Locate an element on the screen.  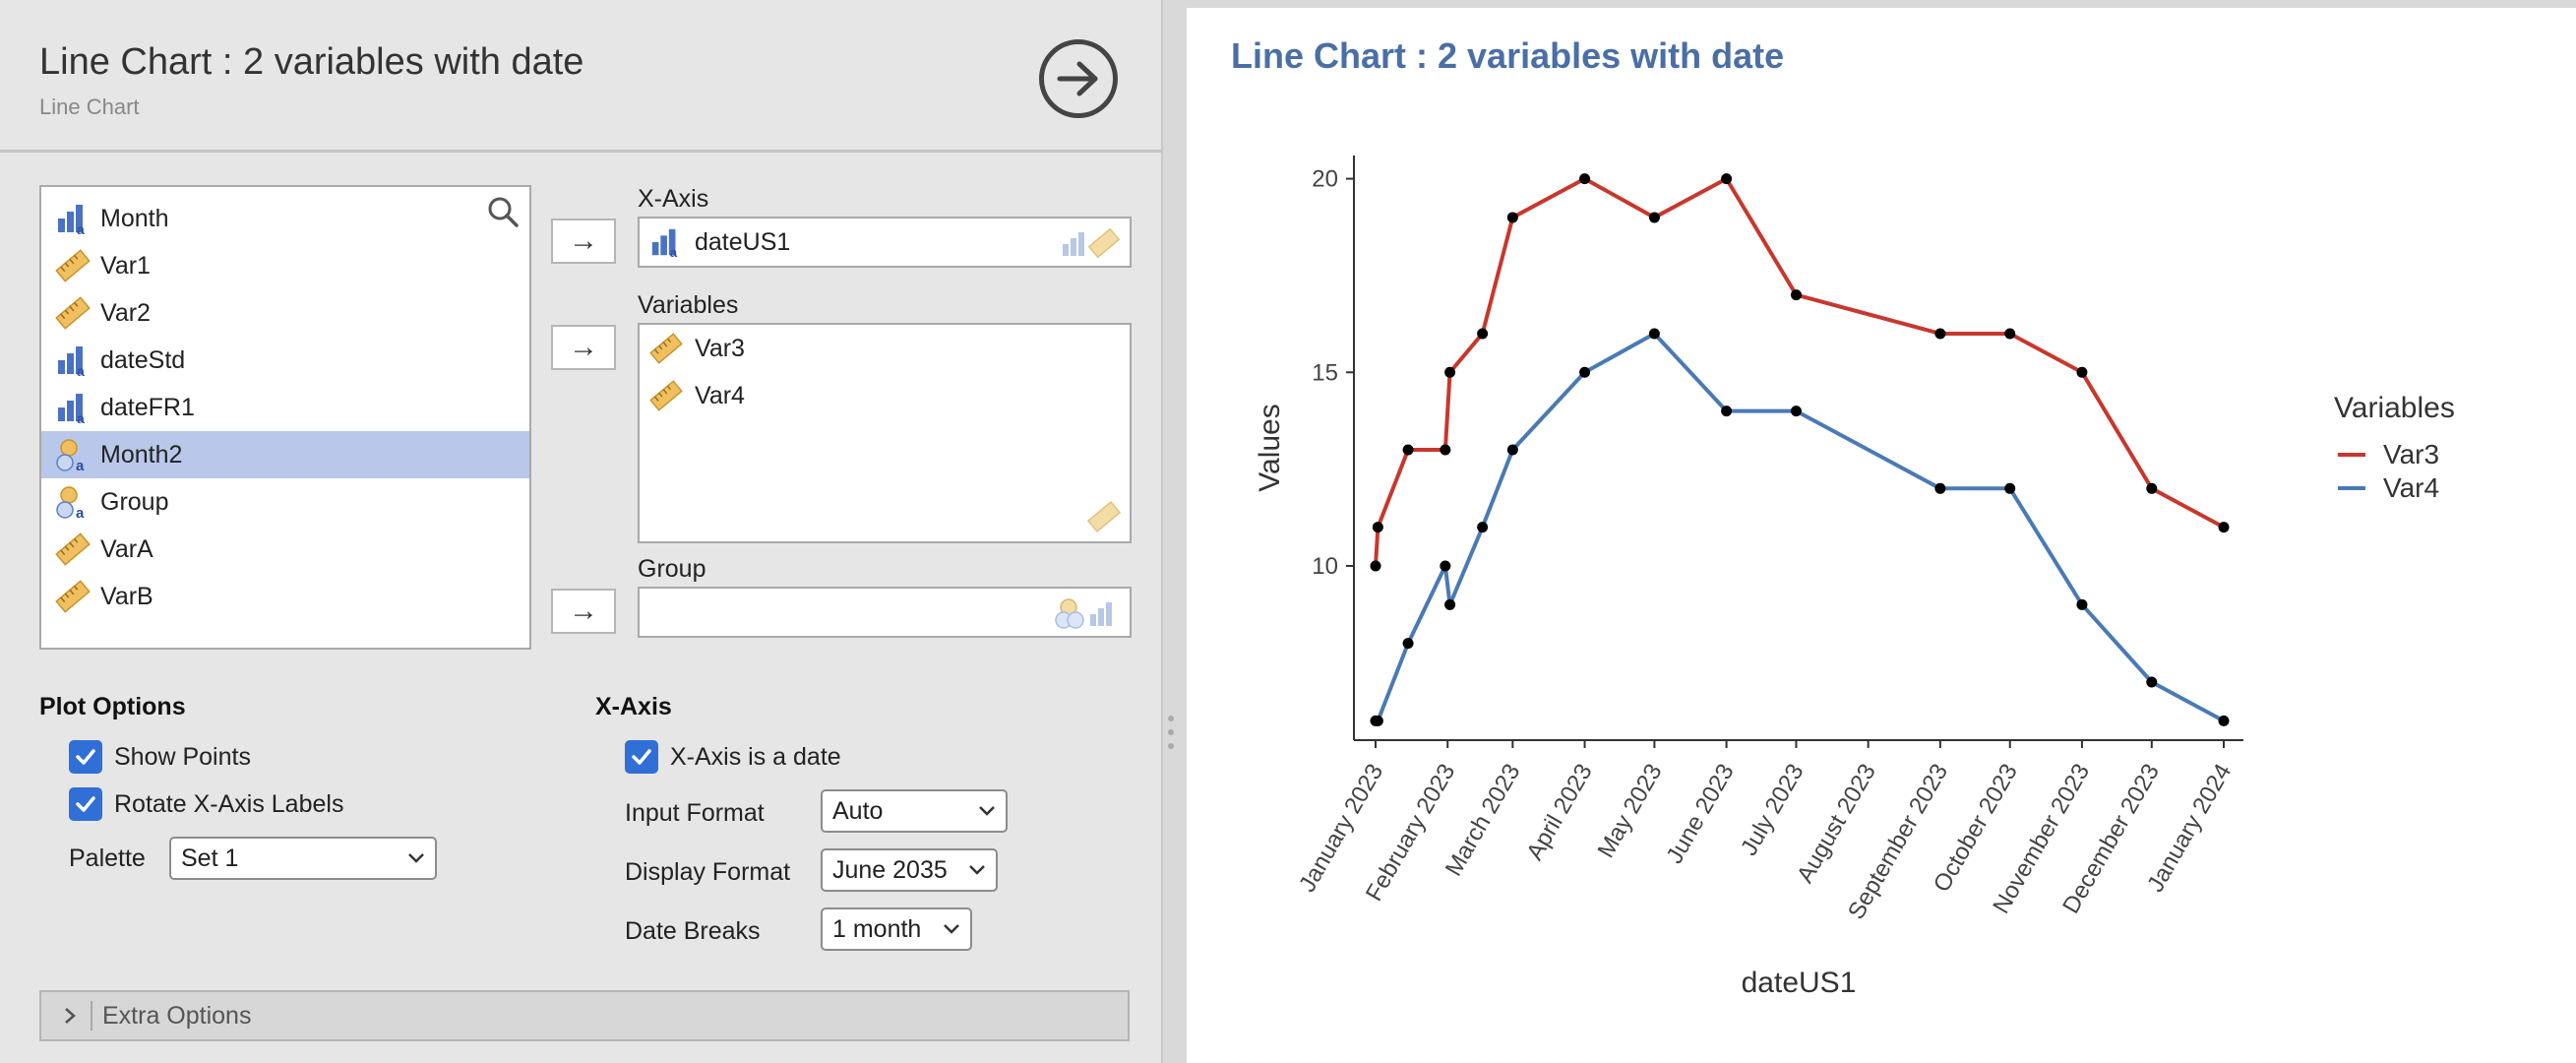
palette-label: Palette is located at coordinates (107, 858).